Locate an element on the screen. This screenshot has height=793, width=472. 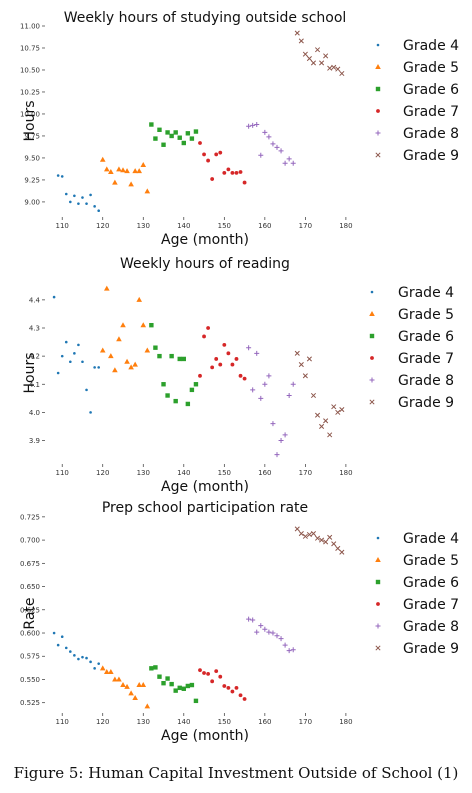
y-tick-label: 0.625 is located at coordinates (30, 610).